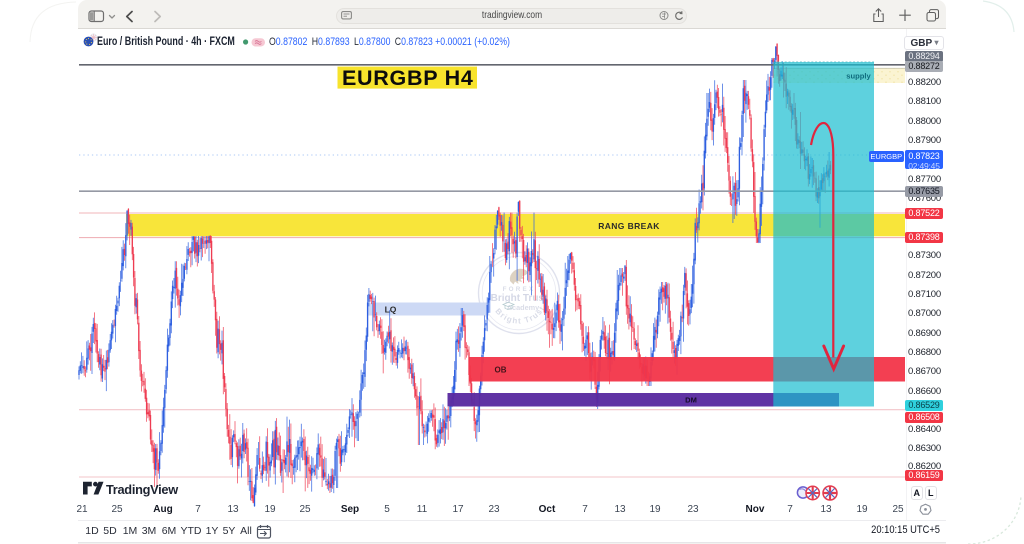 The width and height of the screenshot is (1024, 544). What do you see at coordinates (519, 298) in the screenshot?
I see `svg-text: Bright Trust` at bounding box center [519, 298].